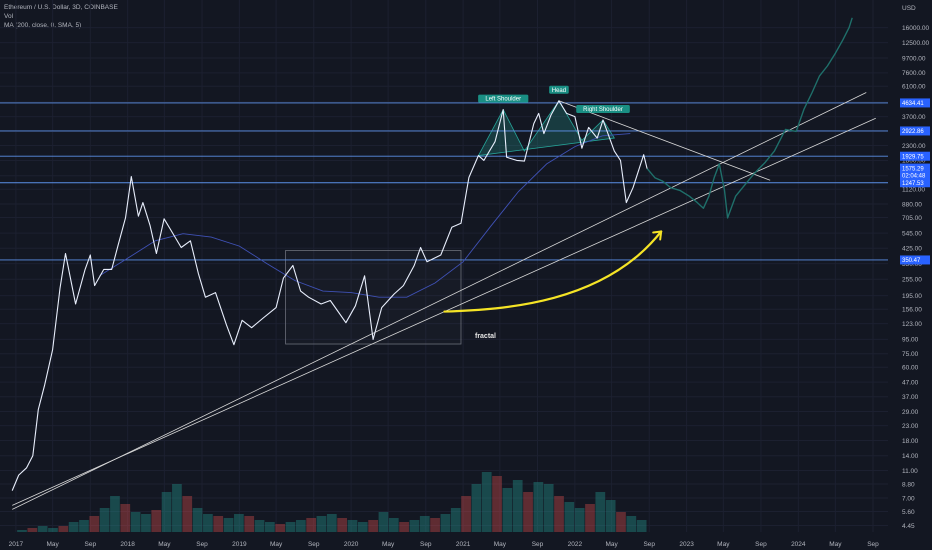 Image resolution: width=932 pixels, height=550 pixels. What do you see at coordinates (749, 118) in the screenshot?
I see `projection-path` at bounding box center [749, 118].